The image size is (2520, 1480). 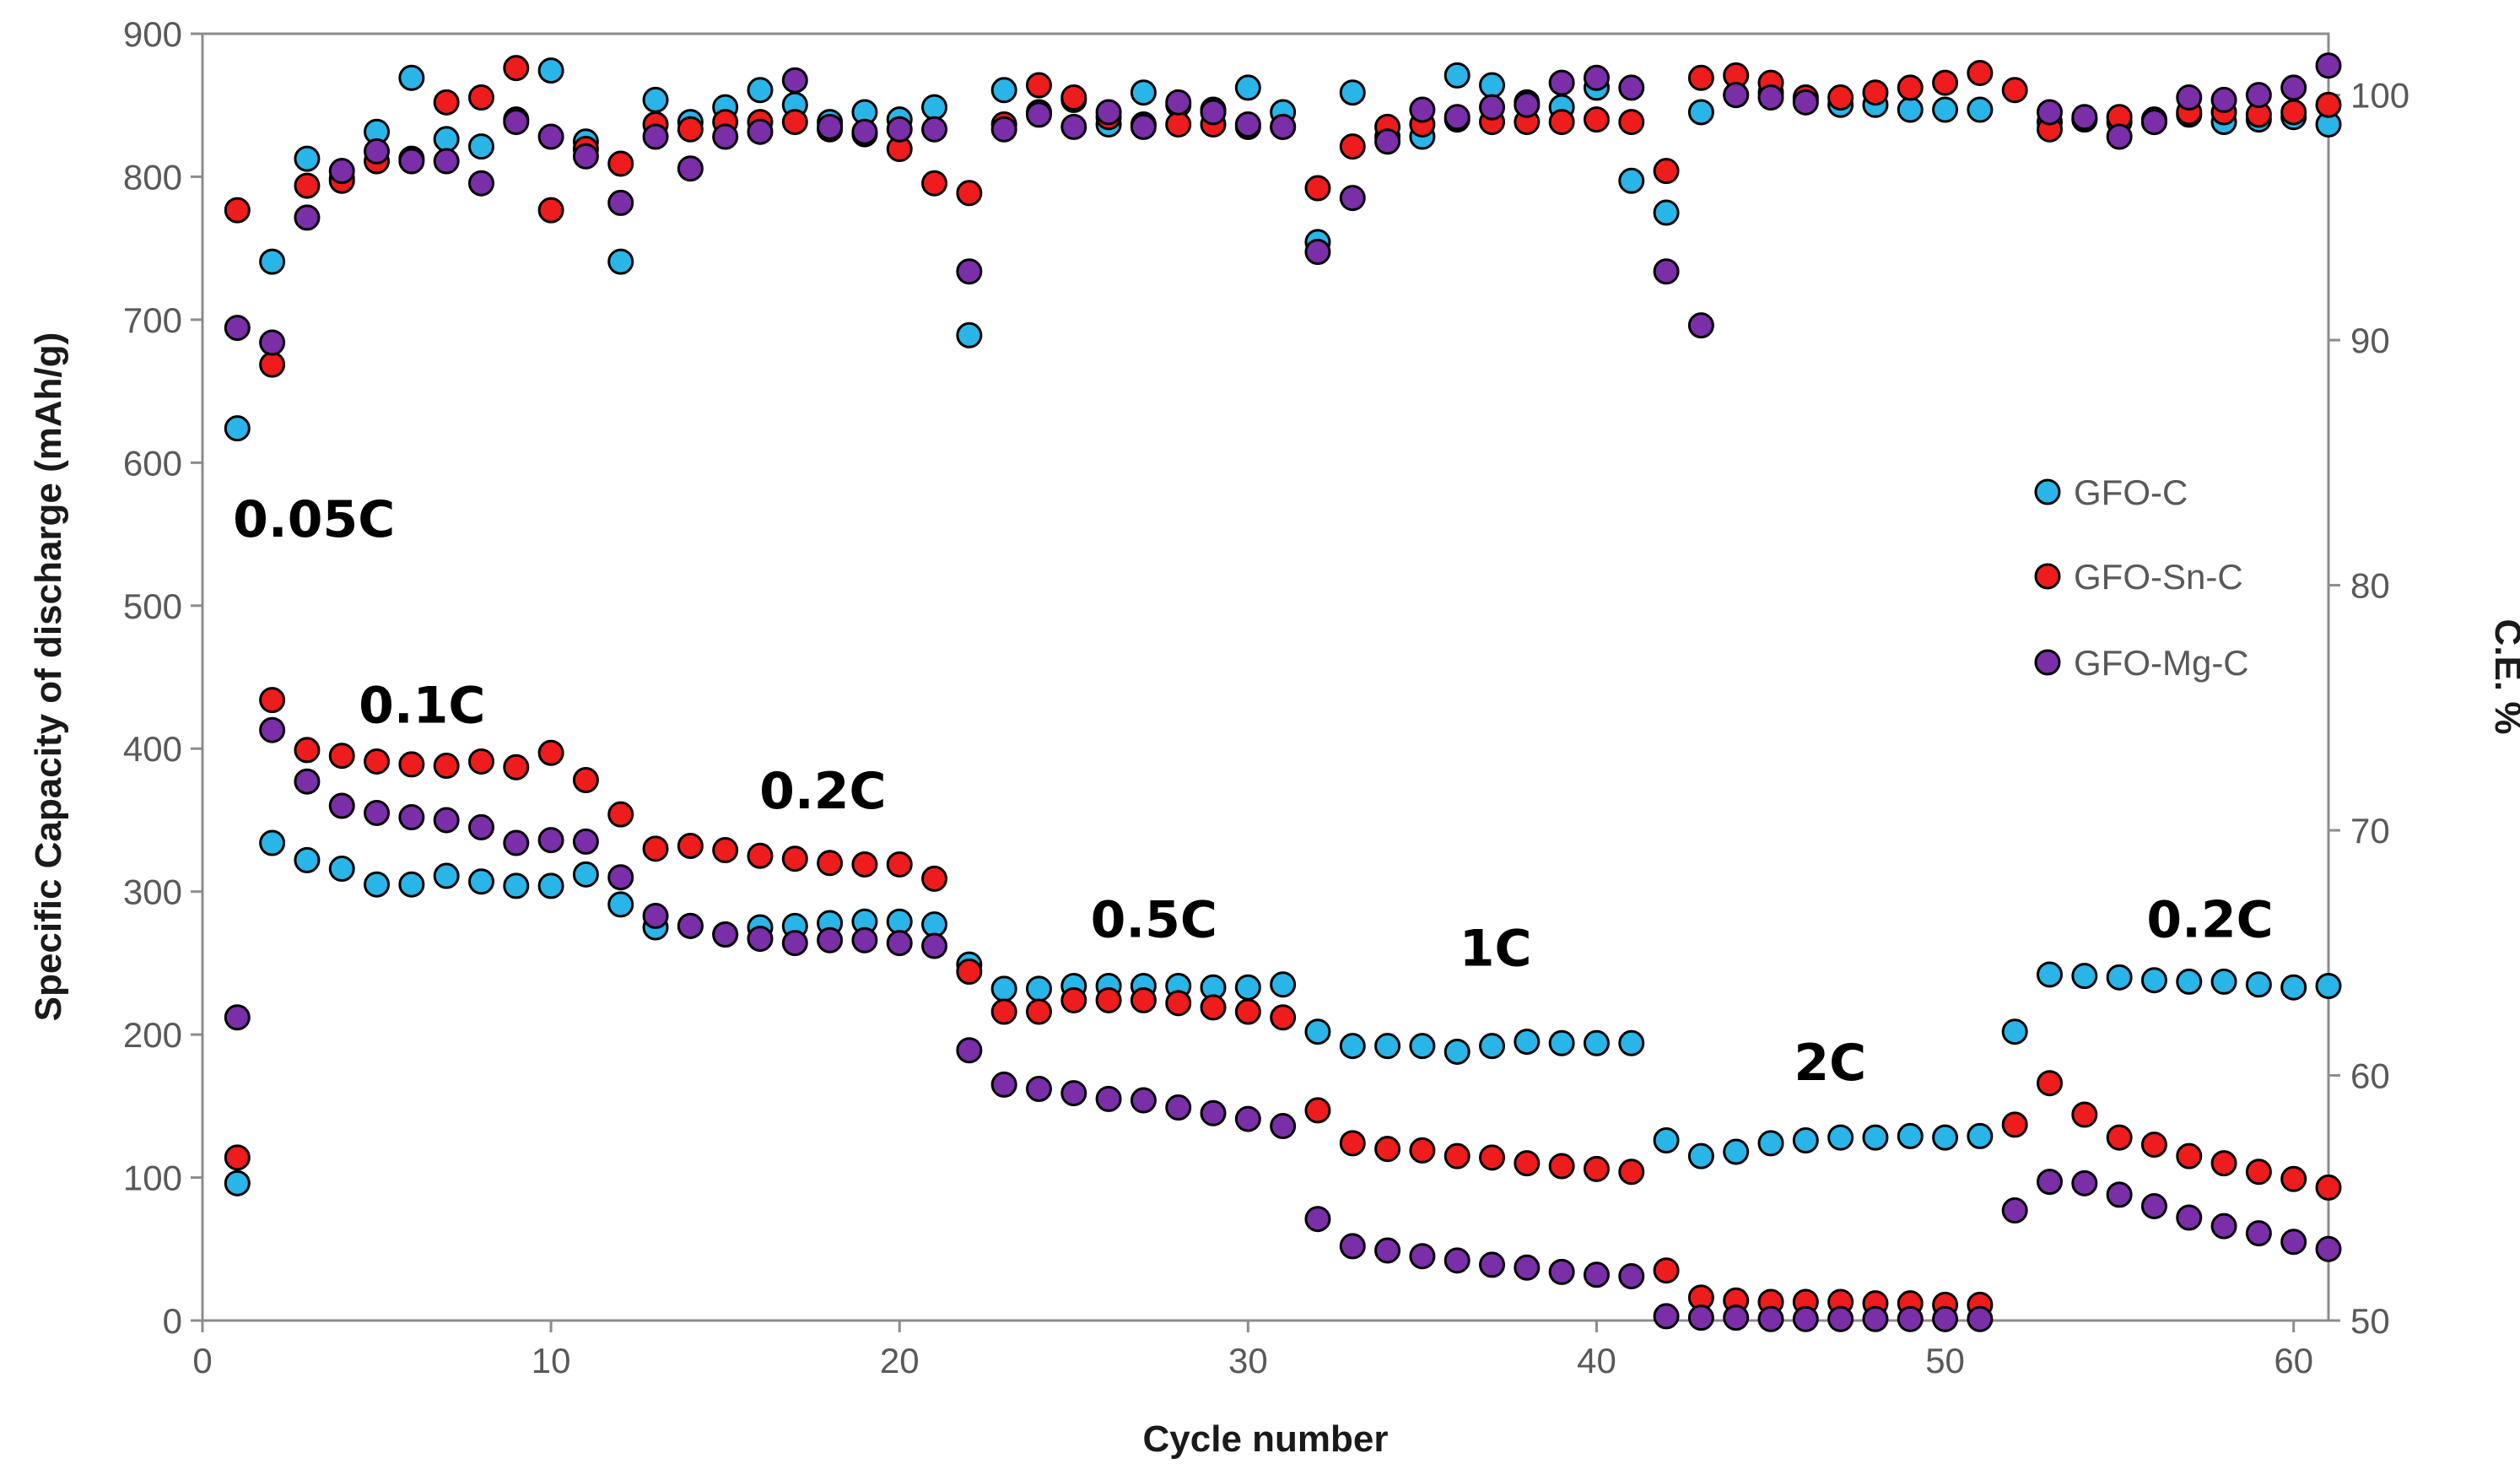 What do you see at coordinates (2370, 831) in the screenshot?
I see `y2-tick-label: 70` at bounding box center [2370, 831].